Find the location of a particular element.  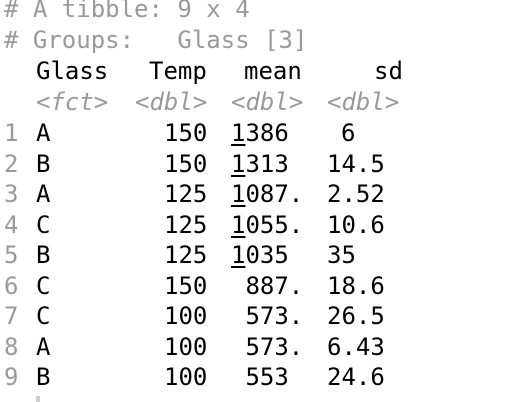

column-header-glass: Glass is located at coordinates (72, 71).